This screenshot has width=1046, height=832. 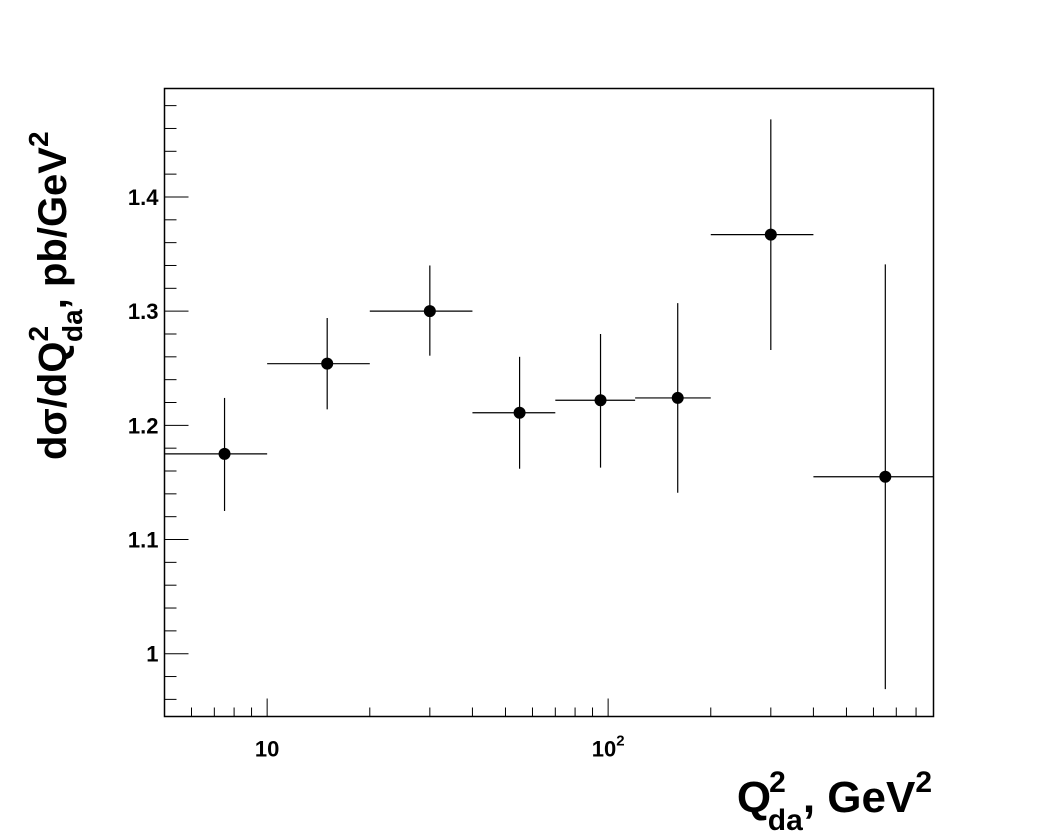 I want to click on y-tick-label: 1, so click(x=152, y=654).